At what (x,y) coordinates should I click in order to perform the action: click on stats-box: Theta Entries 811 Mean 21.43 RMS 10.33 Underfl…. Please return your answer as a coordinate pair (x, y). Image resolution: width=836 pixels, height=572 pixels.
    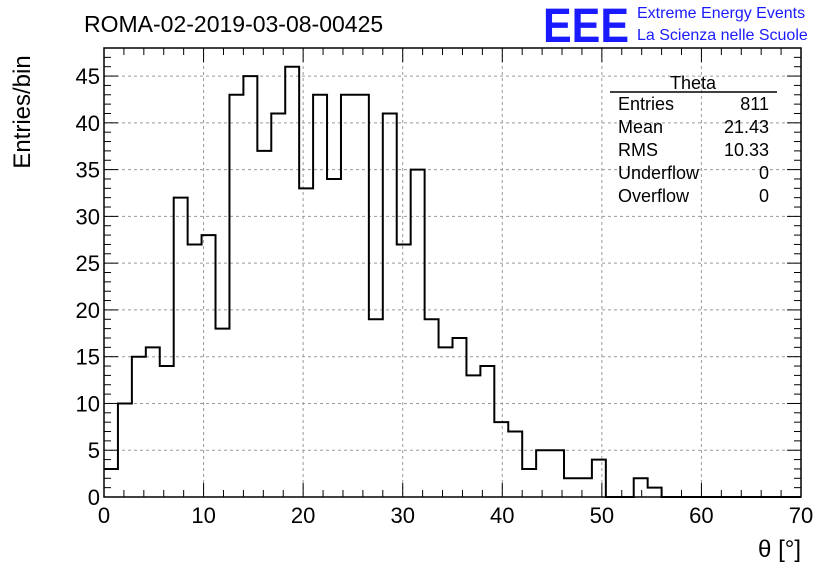
    Looking at the image, I should click on (693, 139).